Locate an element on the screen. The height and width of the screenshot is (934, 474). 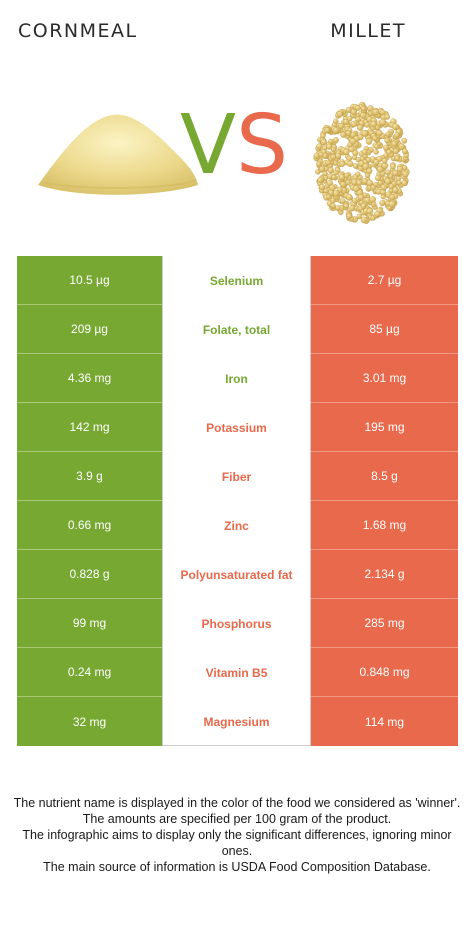
millet-value: 195 mg is located at coordinates (384, 427).